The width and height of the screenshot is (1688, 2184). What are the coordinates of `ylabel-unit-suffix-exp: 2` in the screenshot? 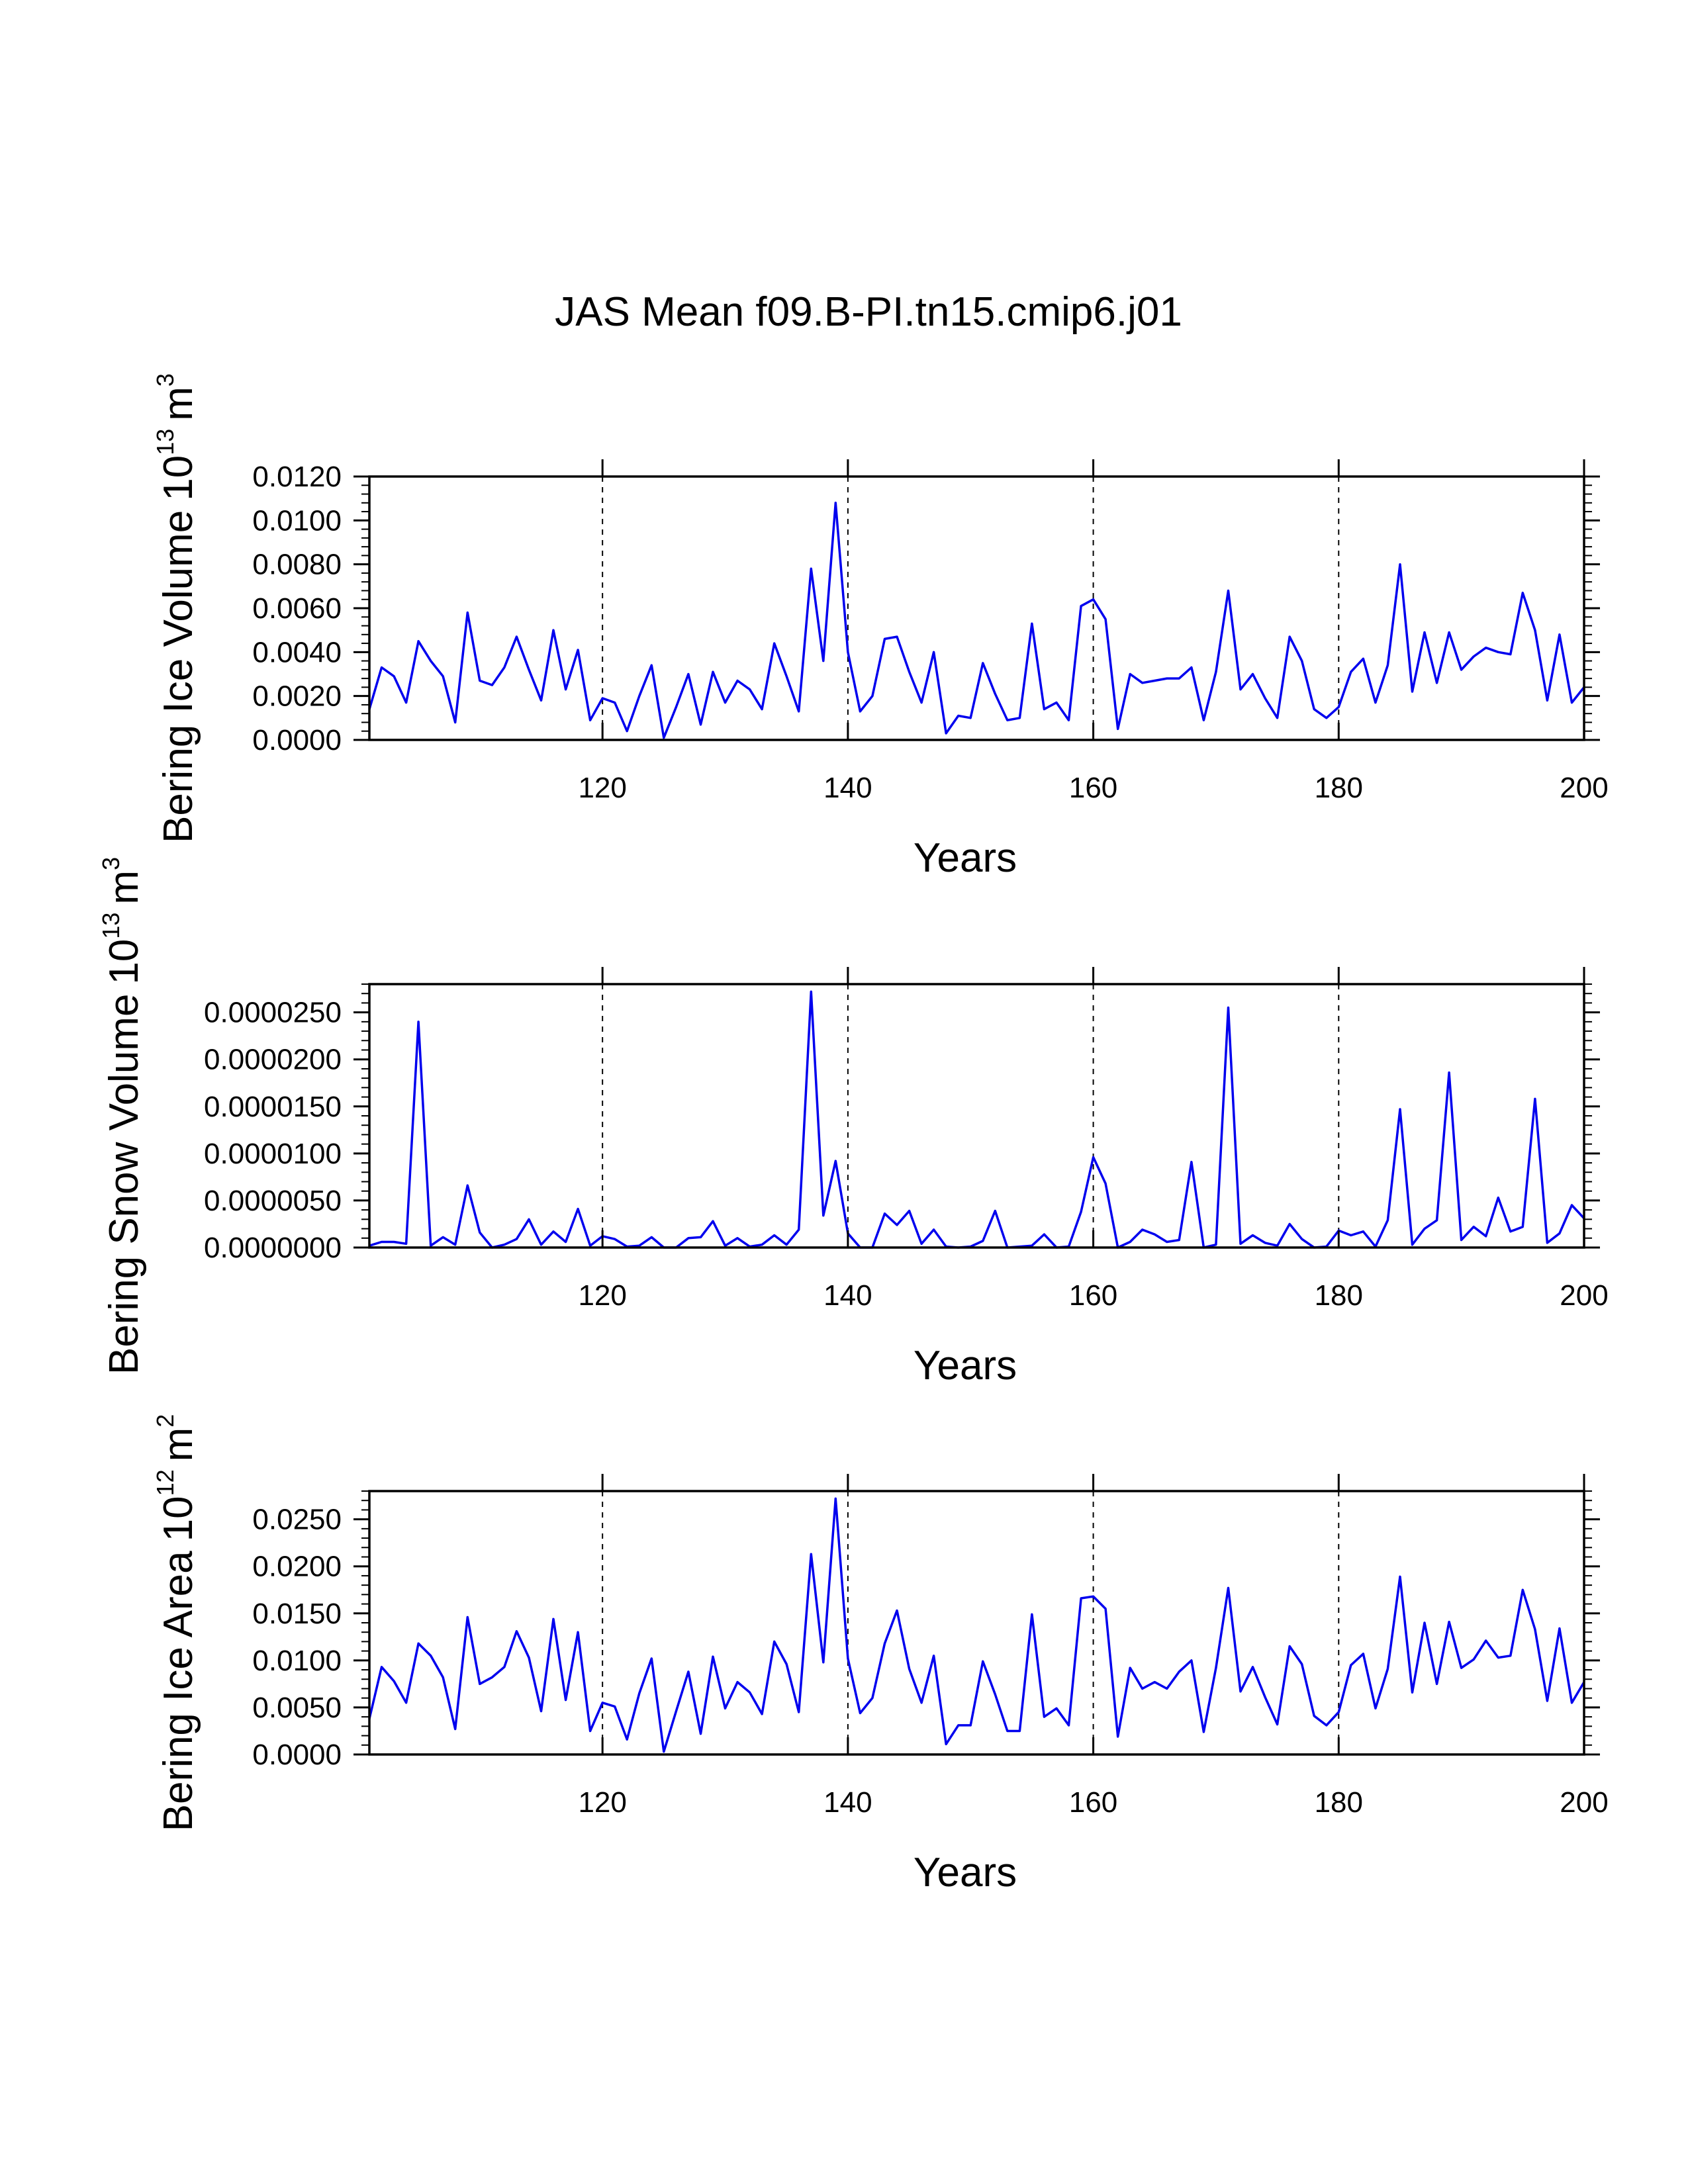 It's located at (165, 1421).